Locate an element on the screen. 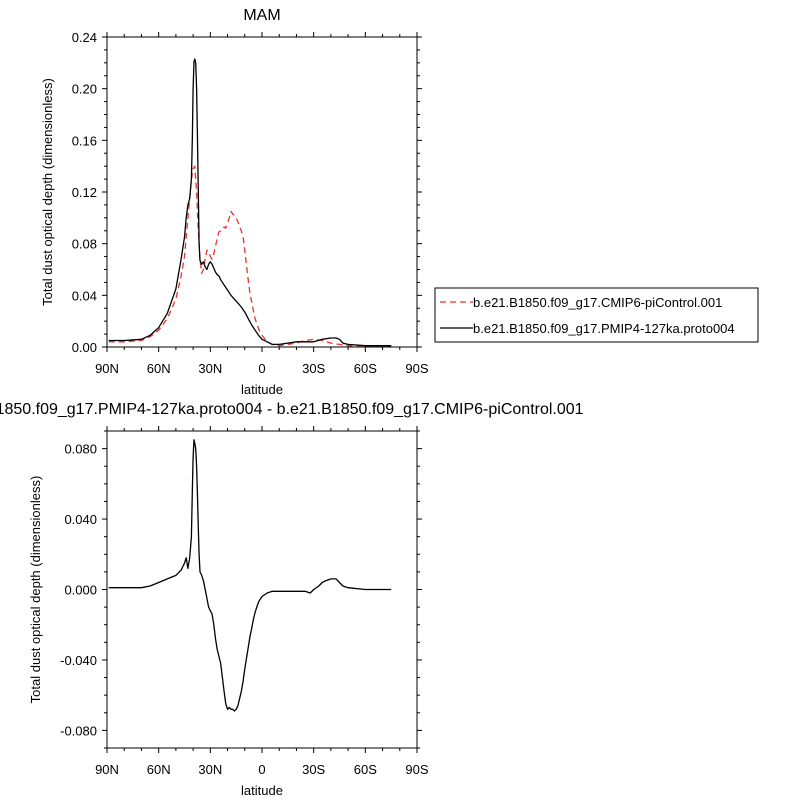 Image resolution: width=800 pixels, height=800 pixels. chart0-ytick-label: 0.08 is located at coordinates (84, 244).